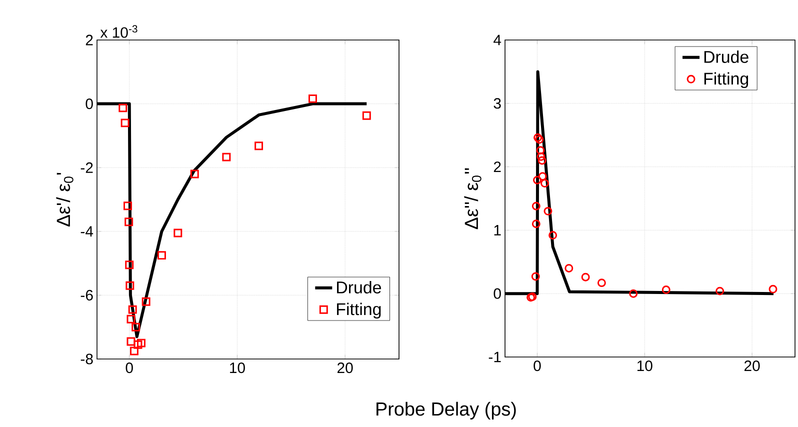 This screenshot has width=798, height=427. What do you see at coordinates (497, 103) in the screenshot?
I see `y-tick-label: 3` at bounding box center [497, 103].